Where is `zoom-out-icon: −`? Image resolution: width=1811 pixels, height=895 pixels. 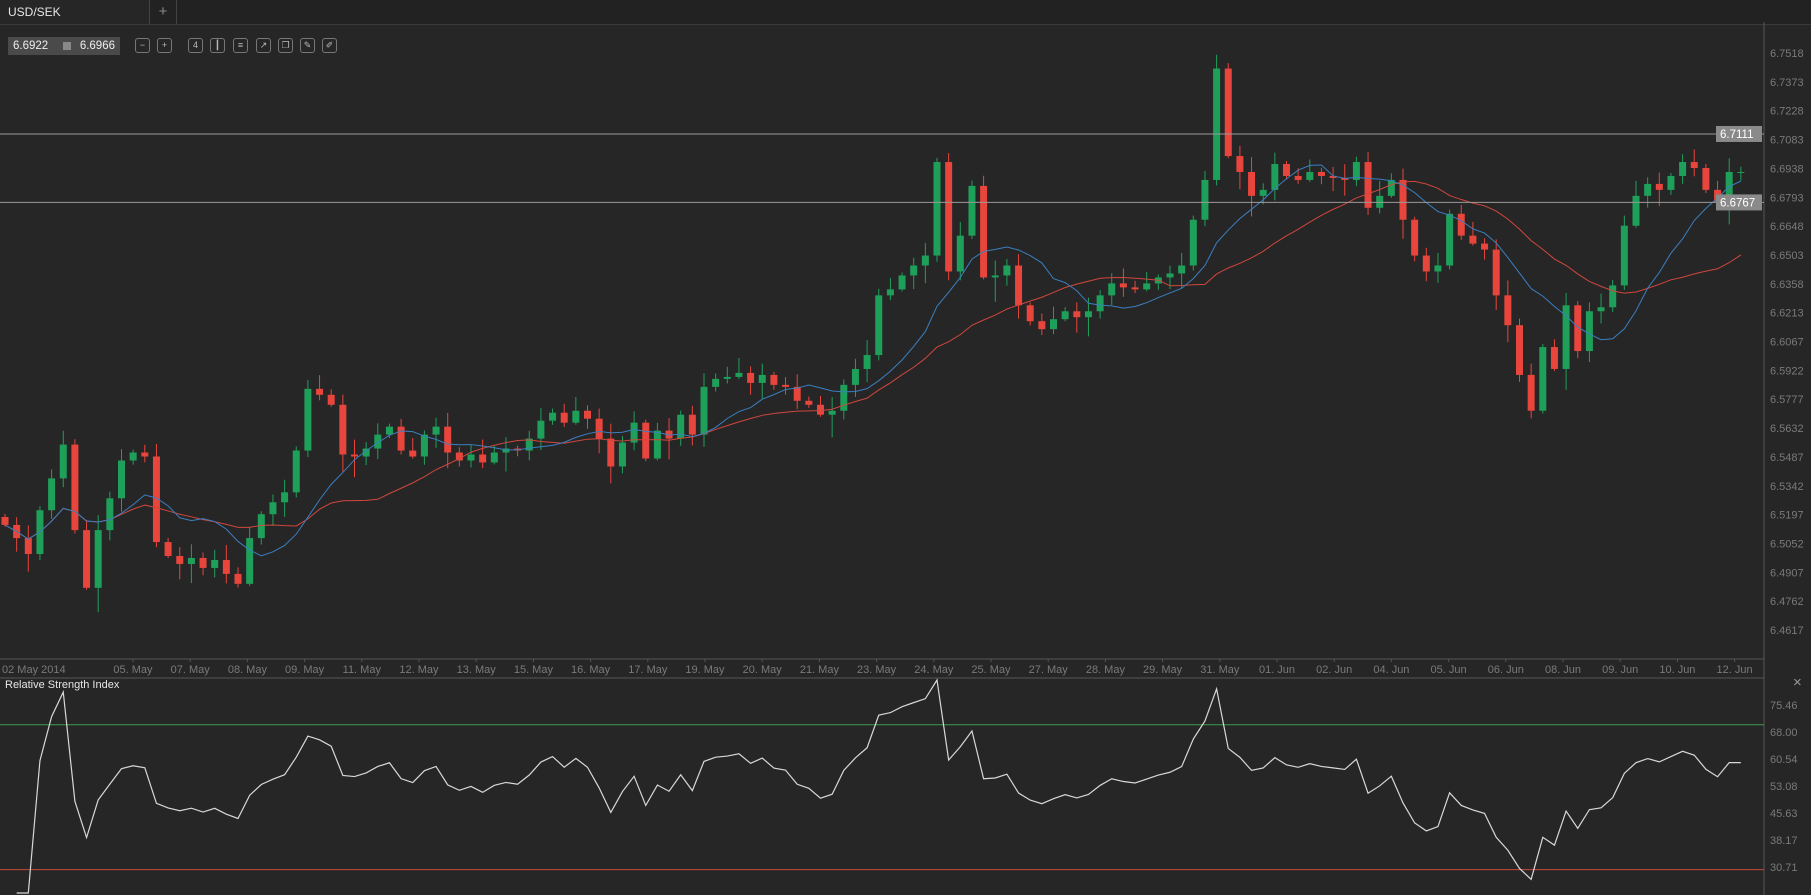
zoom-out-icon: − is located at coordinates (142, 45).